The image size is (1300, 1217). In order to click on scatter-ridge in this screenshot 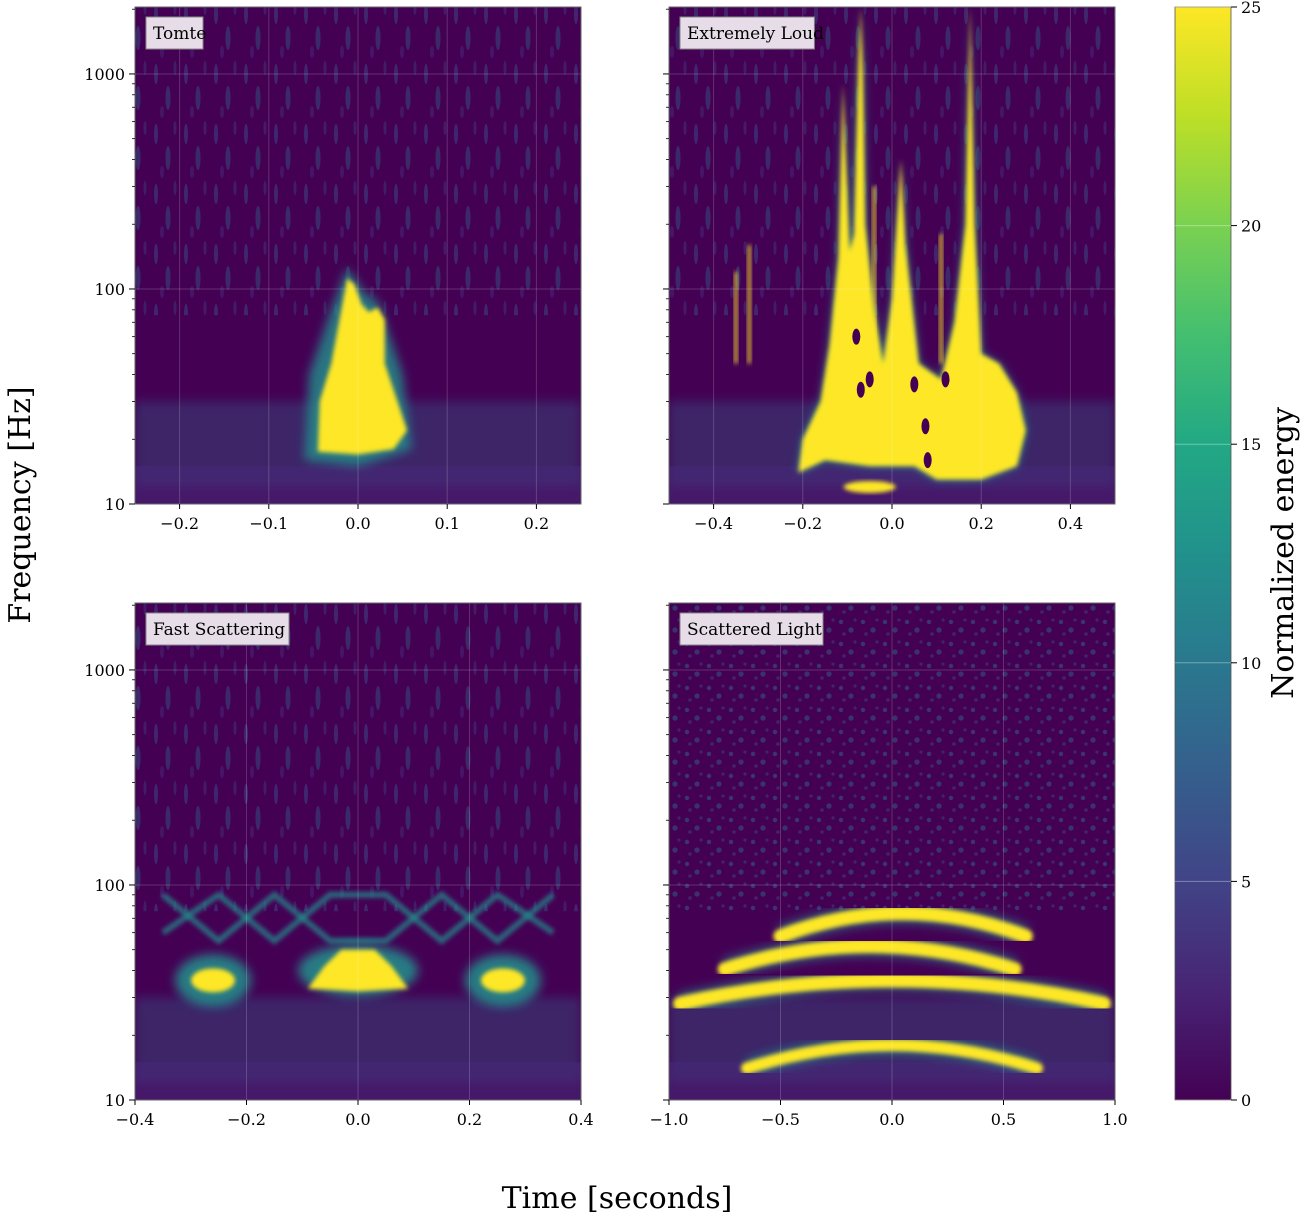, I will do `click(358, 918)`.